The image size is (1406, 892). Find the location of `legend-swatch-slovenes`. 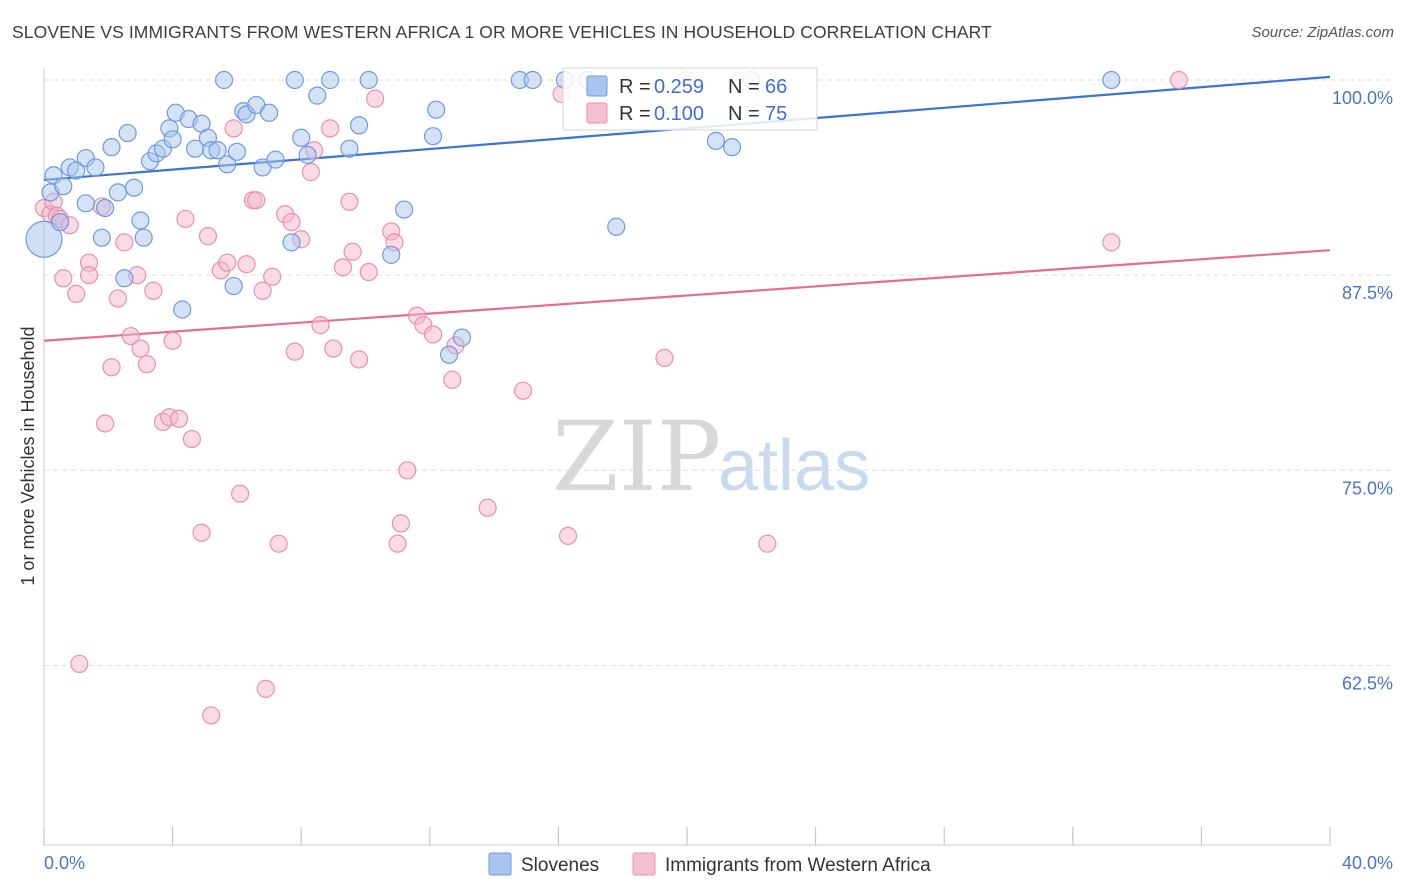

legend-swatch-slovenes is located at coordinates (500, 864).